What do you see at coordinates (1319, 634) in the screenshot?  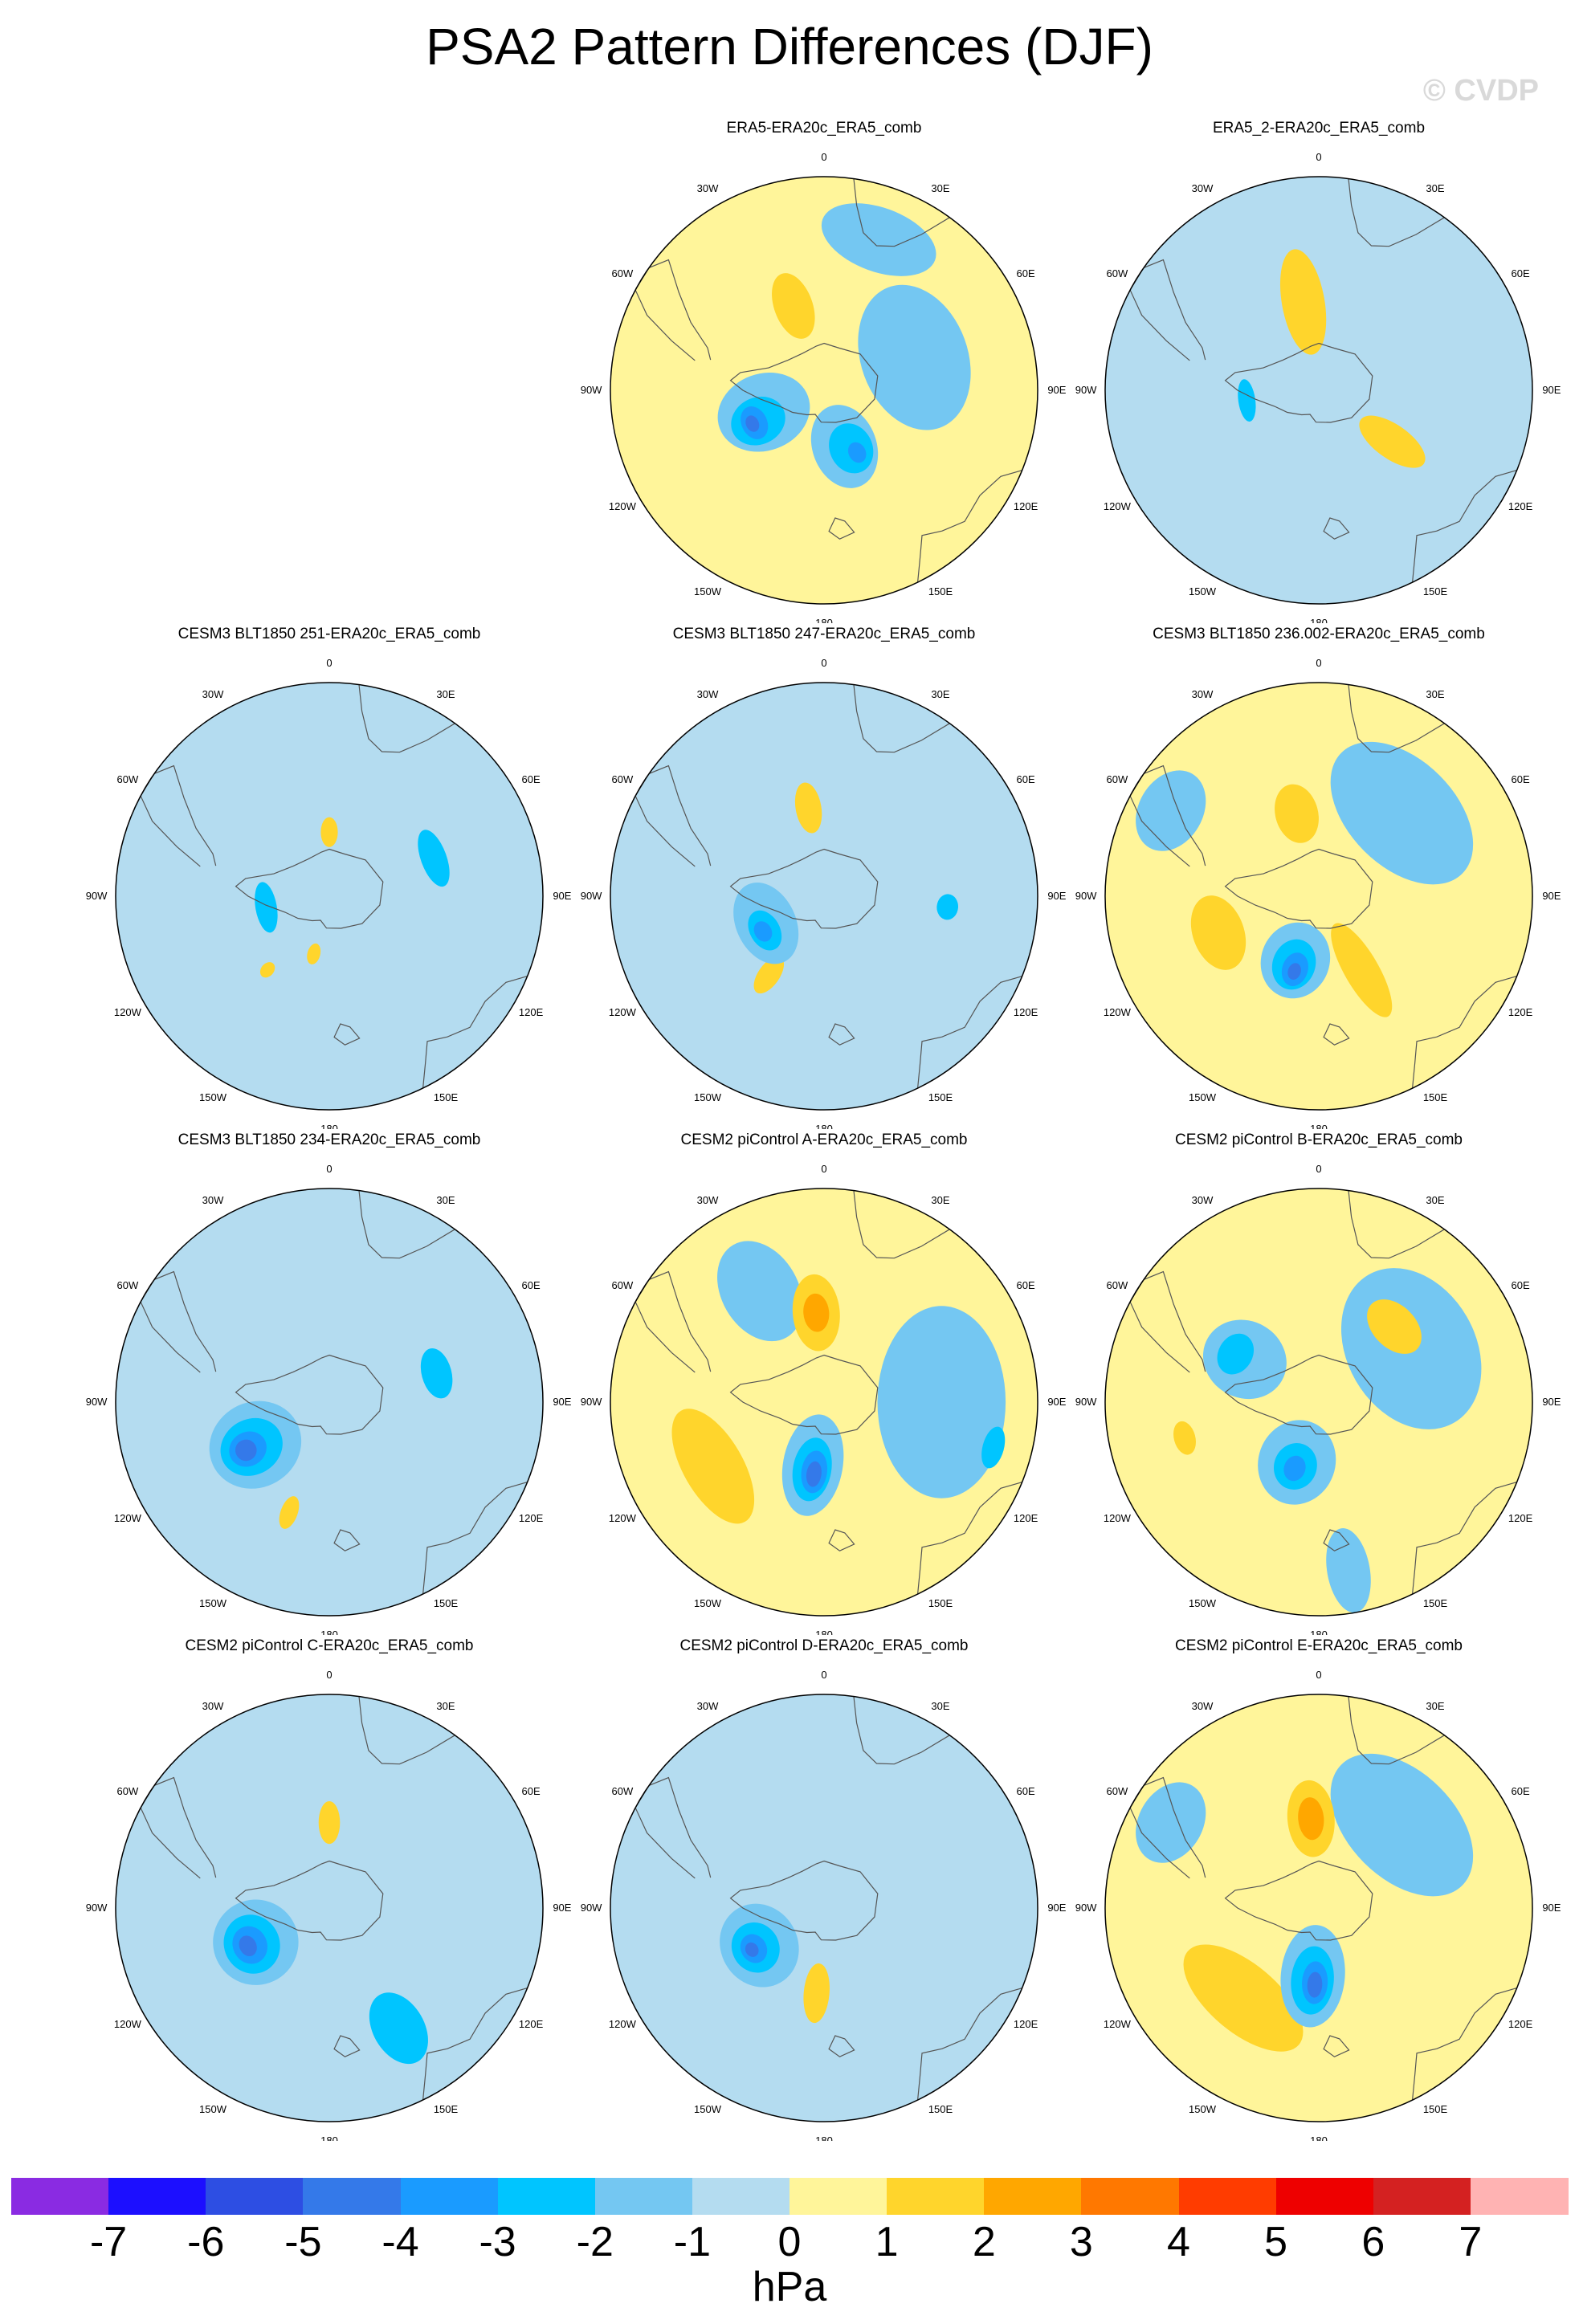 I see `panel-title: CESM3 BLT1850 236.002-ERA20c_ERA5_comb` at bounding box center [1319, 634].